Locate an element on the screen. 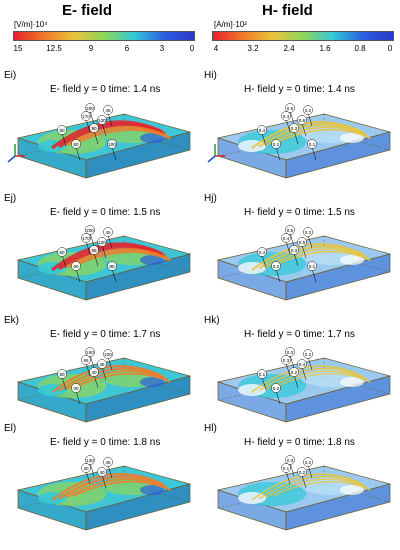 This screenshot has width=400, height=550. label-value: 90 is located at coordinates (94, 128).